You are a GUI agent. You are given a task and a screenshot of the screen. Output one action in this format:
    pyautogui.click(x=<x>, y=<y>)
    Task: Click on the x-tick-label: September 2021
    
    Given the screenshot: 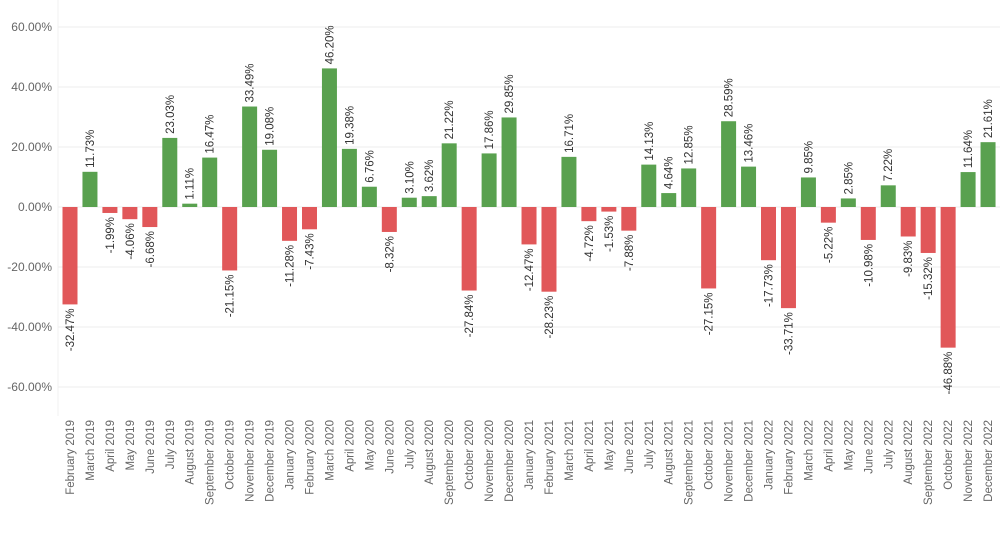 What is the action you would take?
    pyautogui.click(x=690, y=462)
    